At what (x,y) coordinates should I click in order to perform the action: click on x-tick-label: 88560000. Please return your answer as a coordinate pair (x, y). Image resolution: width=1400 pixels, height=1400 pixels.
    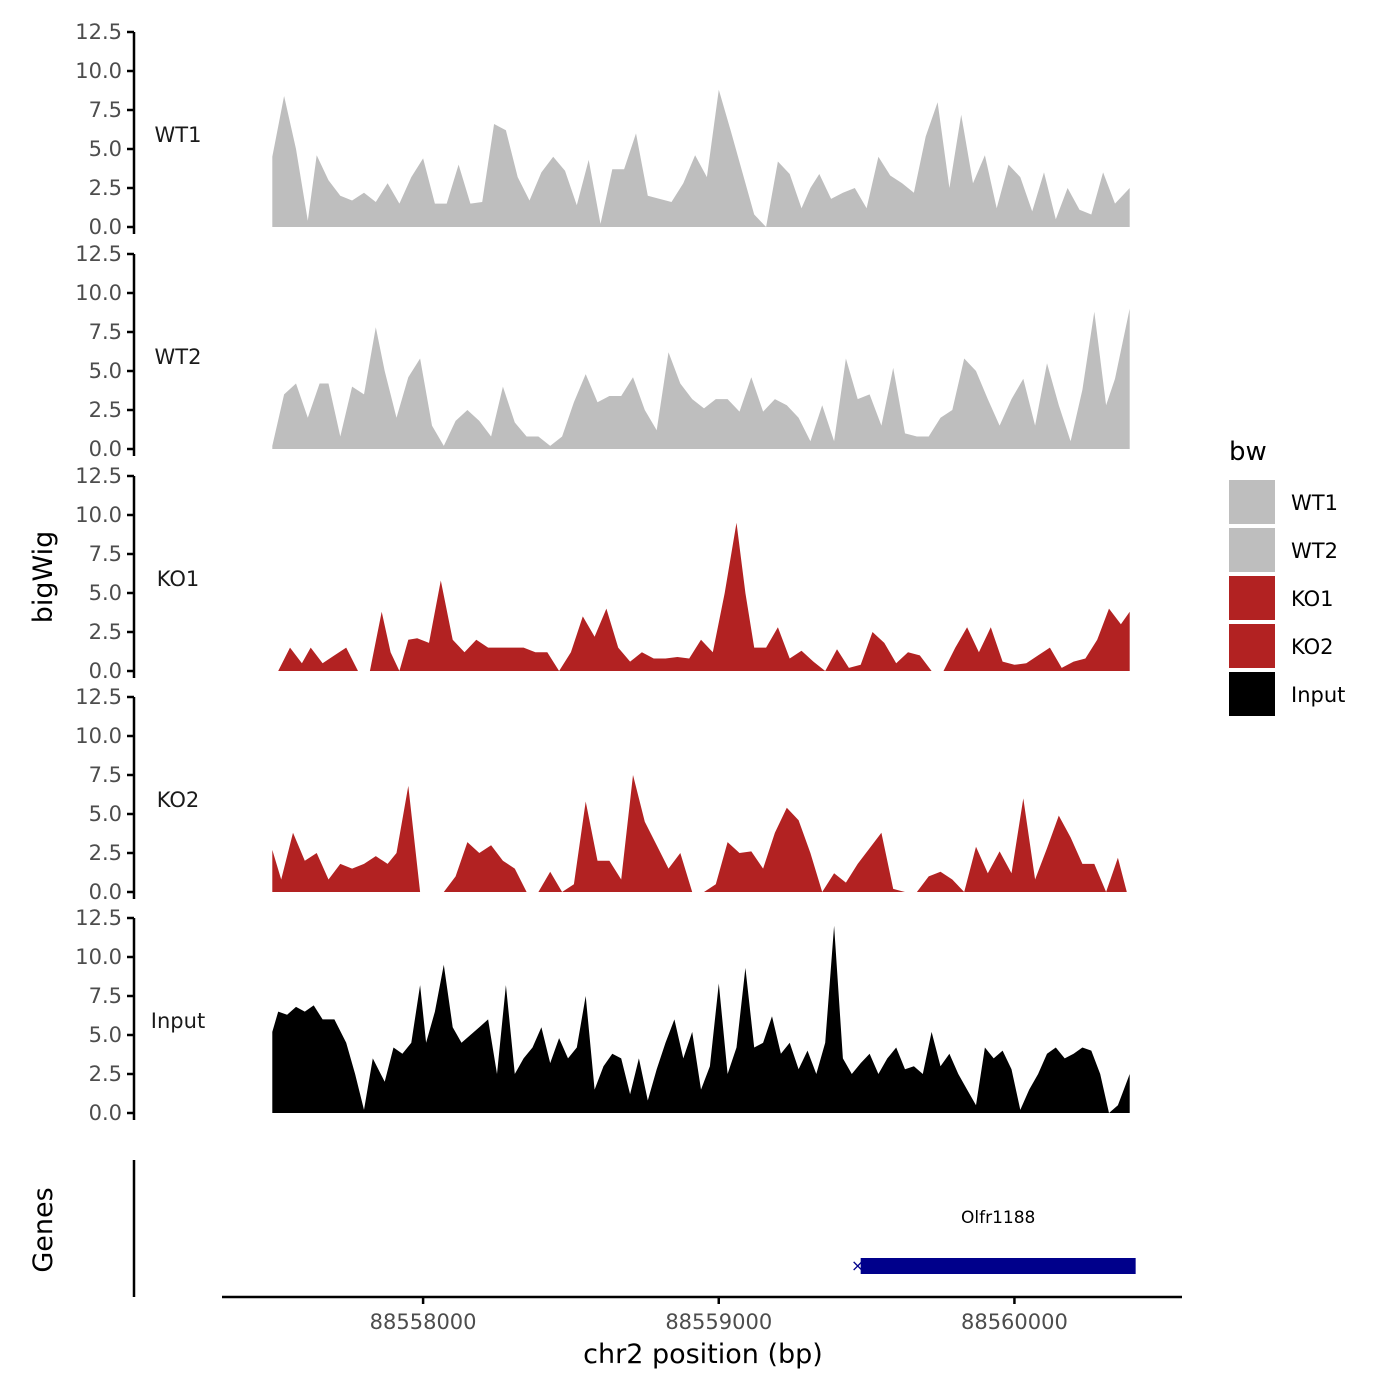
    Looking at the image, I should click on (1014, 1322).